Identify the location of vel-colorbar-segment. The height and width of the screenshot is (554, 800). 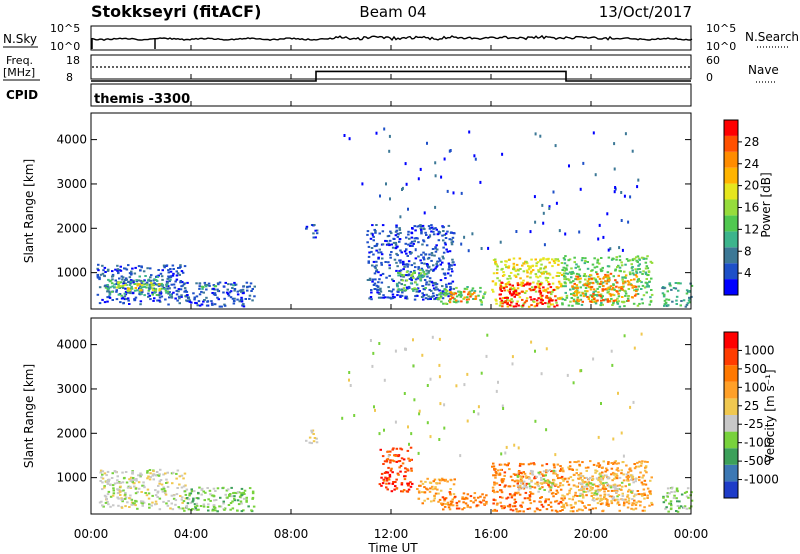
(731, 357).